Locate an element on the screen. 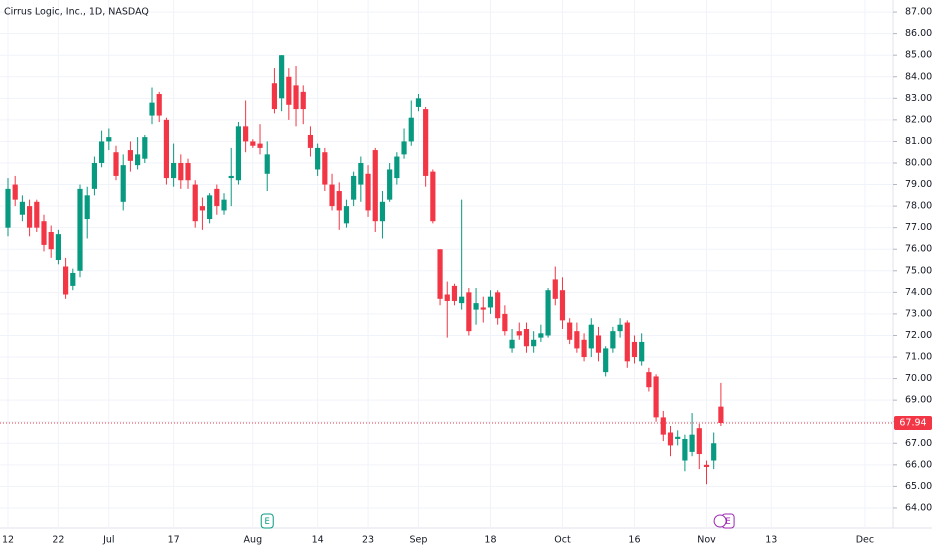  y-tick-label: 66.00 is located at coordinates (918, 464).